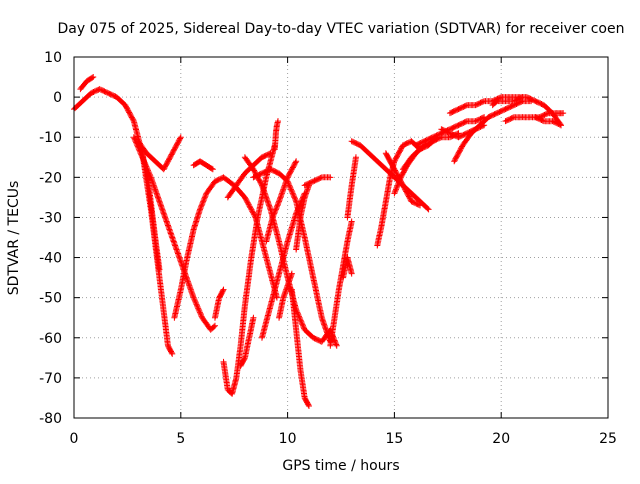 This screenshot has width=640, height=484. I want to click on y-tick-label: 10, so click(53, 58).